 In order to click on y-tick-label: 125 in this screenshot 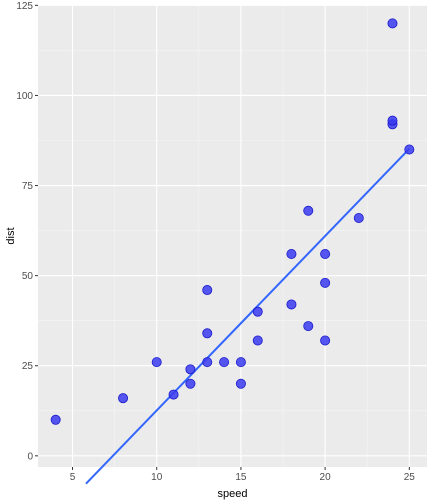, I will do `click(24, 6)`.